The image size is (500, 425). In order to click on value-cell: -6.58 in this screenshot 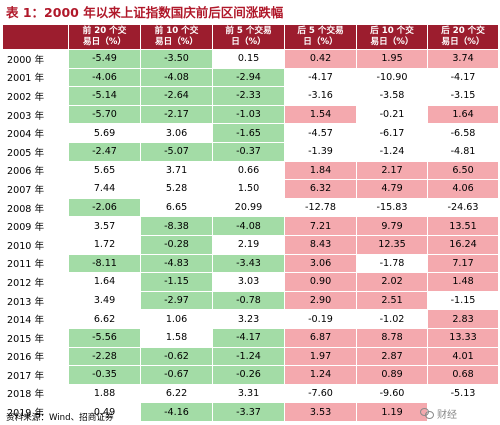, I will do `click(463, 133)`.